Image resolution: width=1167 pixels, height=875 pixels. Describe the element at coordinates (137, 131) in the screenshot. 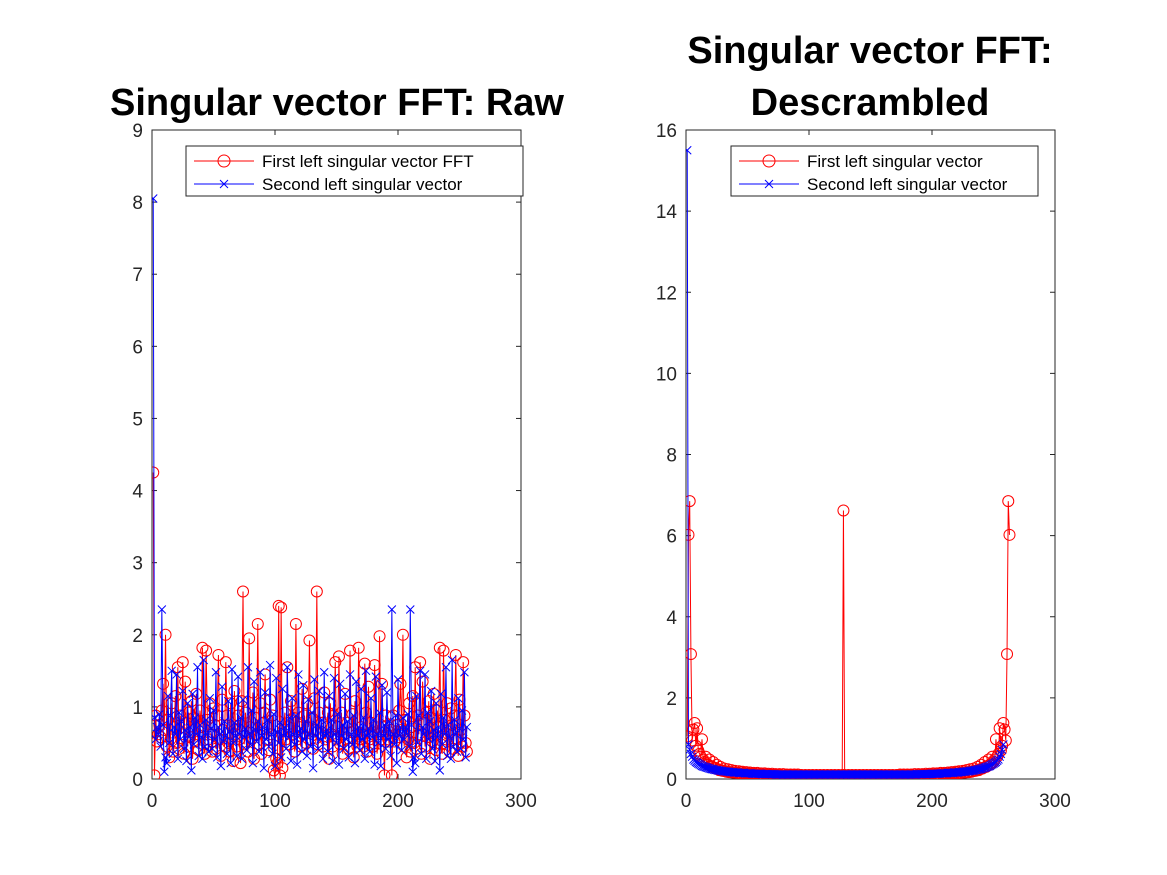

I see `y-tick-label: 9` at that location.